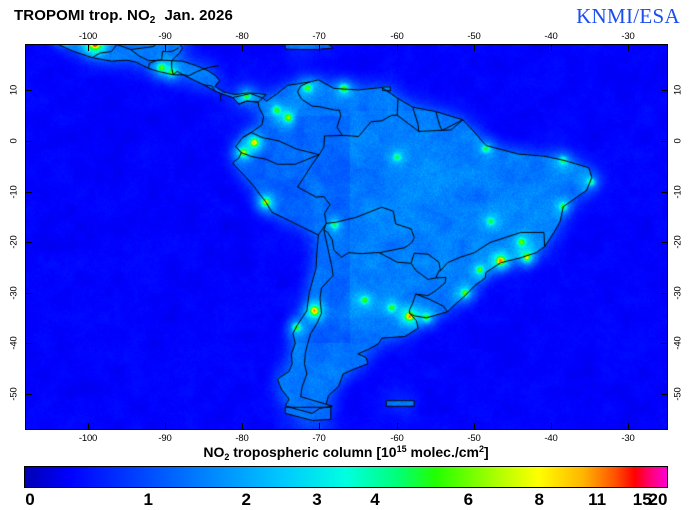 The image size is (692, 510). I want to click on colorbar-tick-label: 2, so click(246, 499).